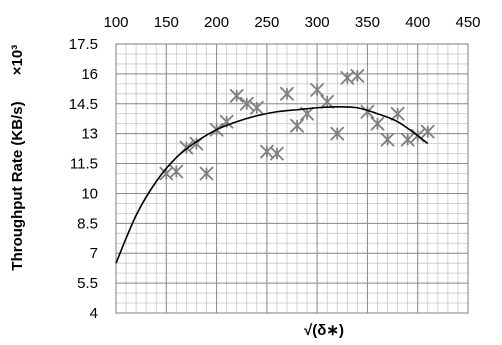  Describe the element at coordinates (17, 185) in the screenshot. I see `y-axis-label: Throughput Rate (KB/s)` at that location.